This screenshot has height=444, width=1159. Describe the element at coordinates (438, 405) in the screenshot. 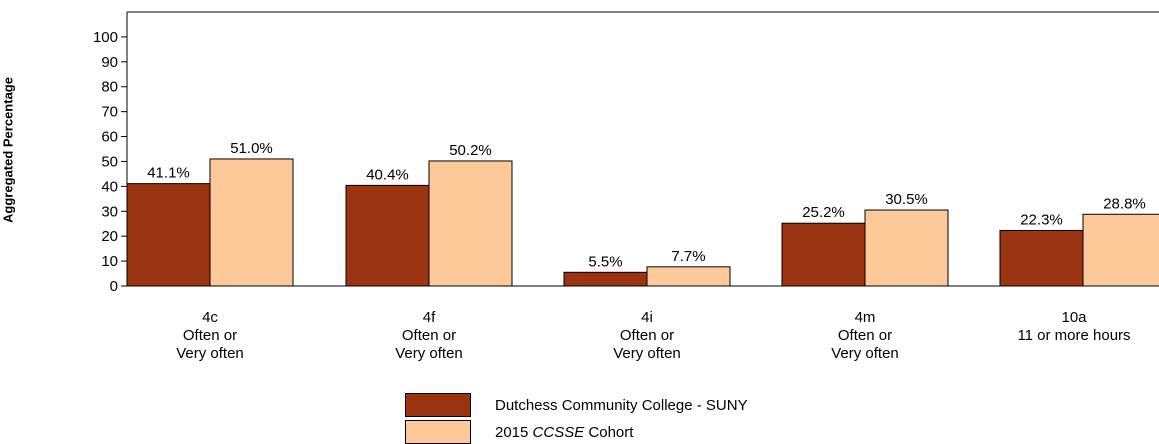

I see `legend-swatch-dutchess` at that location.